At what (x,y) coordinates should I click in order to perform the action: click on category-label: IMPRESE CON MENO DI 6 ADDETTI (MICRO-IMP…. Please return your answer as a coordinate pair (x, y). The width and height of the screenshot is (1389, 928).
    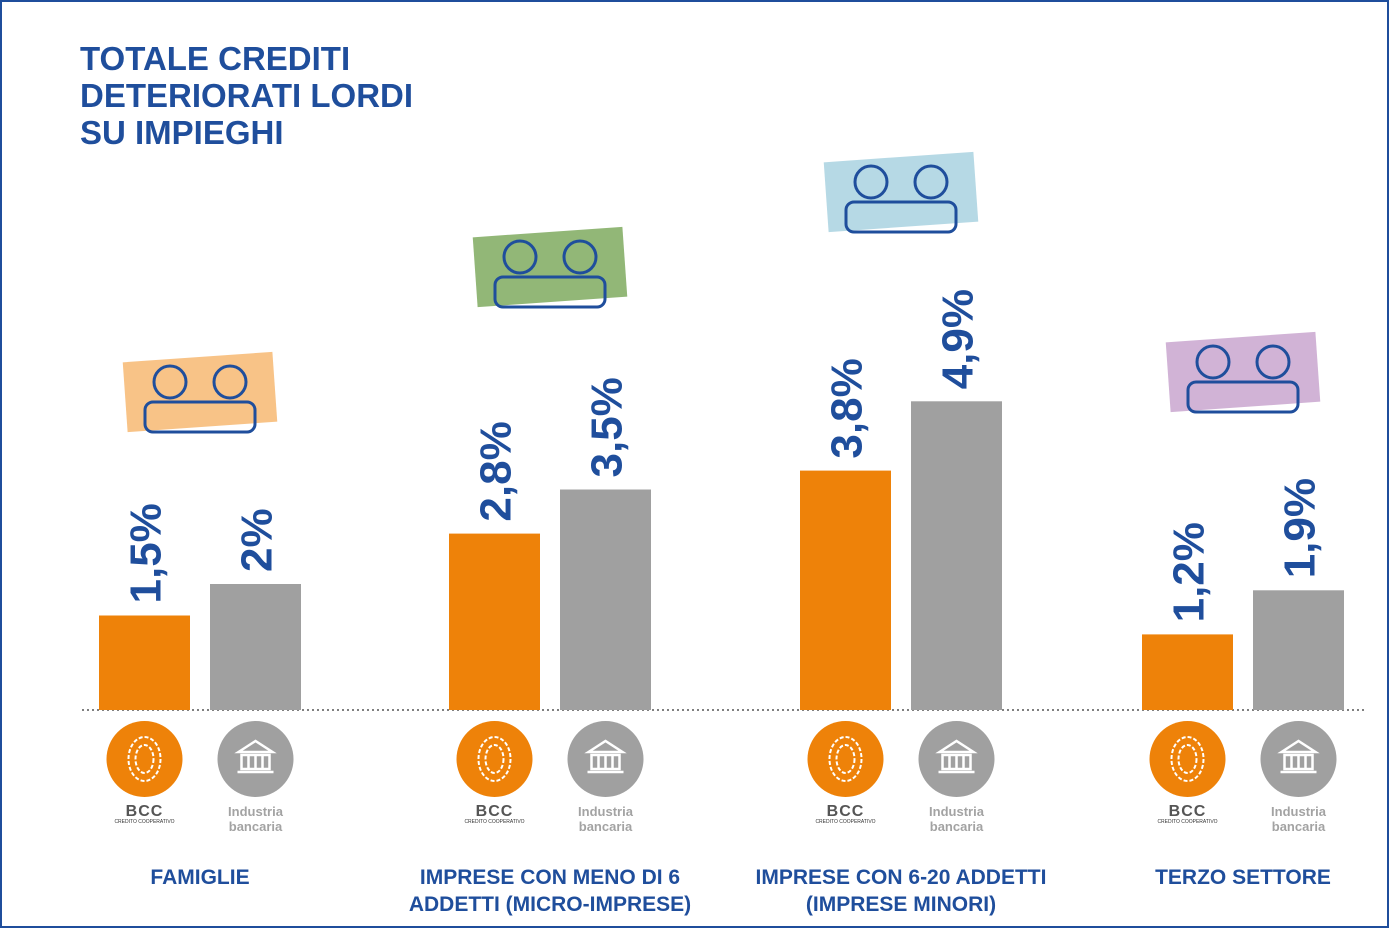
    Looking at the image, I should click on (550, 891).